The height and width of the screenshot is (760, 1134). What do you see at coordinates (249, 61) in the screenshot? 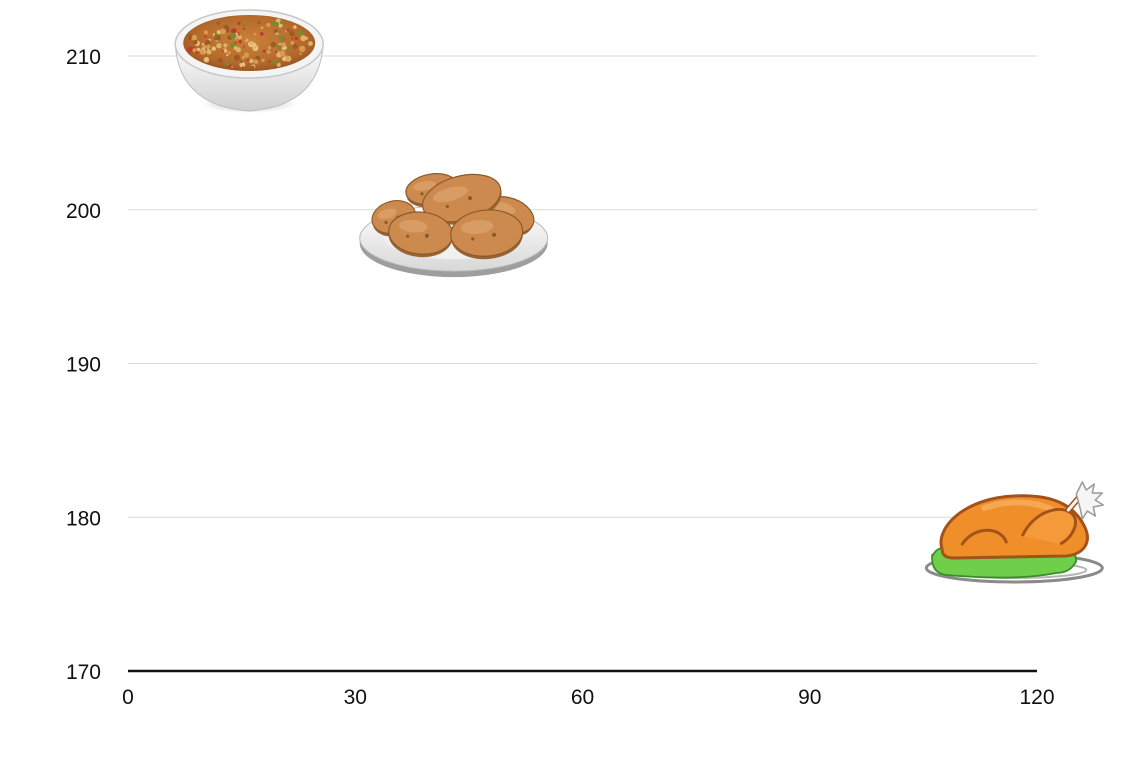
I see `stuffing-bowl-icon` at bounding box center [249, 61].